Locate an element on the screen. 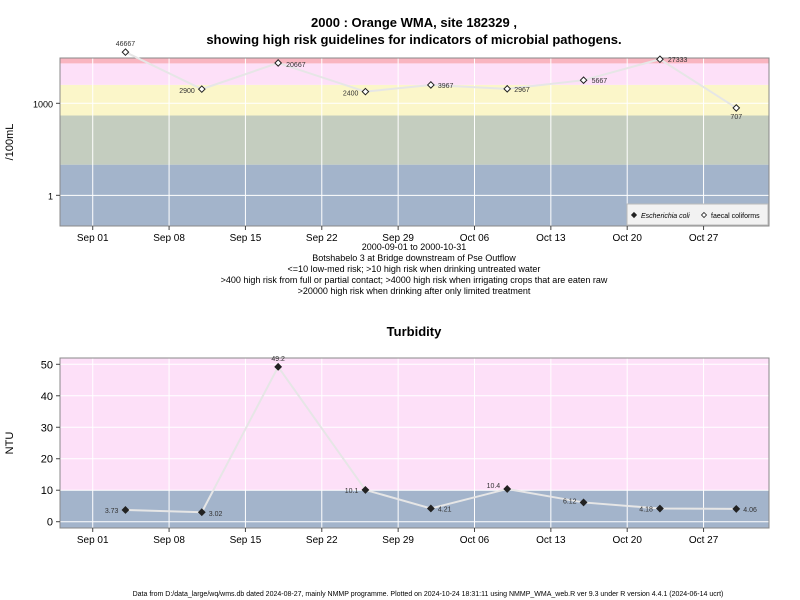  data-label: 2900 is located at coordinates (187, 91).